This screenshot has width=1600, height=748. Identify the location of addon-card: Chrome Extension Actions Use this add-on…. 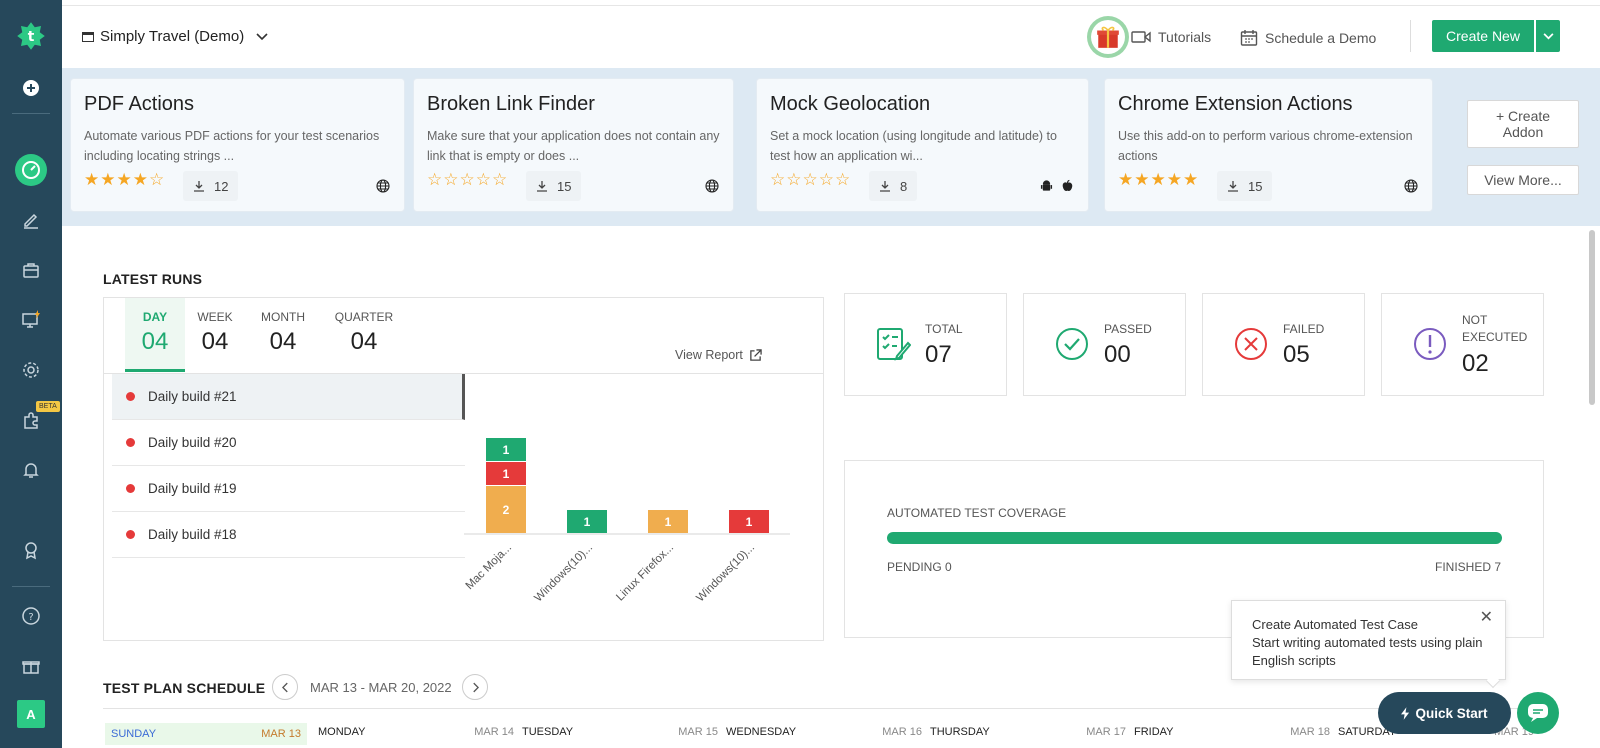
(1268, 145).